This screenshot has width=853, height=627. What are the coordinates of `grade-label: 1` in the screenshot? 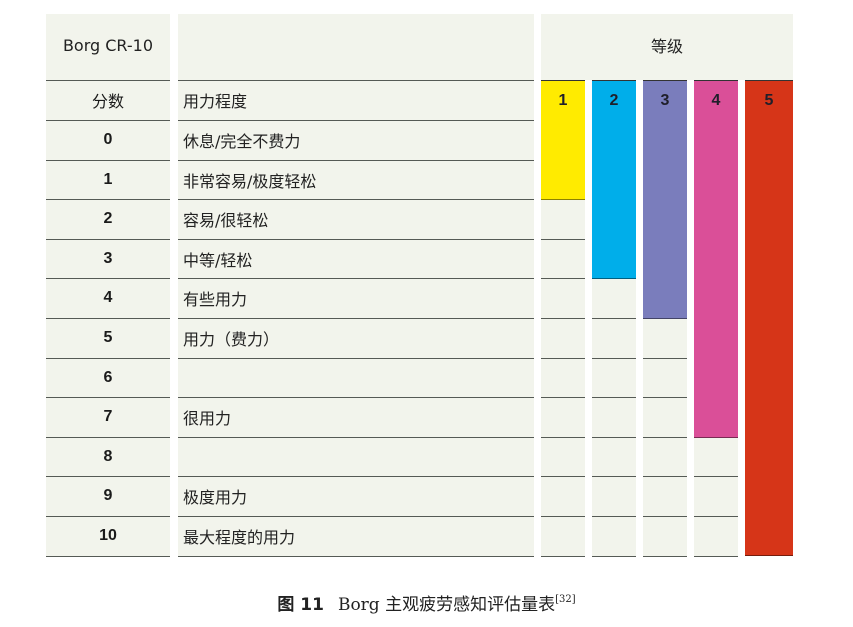 It's located at (563, 100).